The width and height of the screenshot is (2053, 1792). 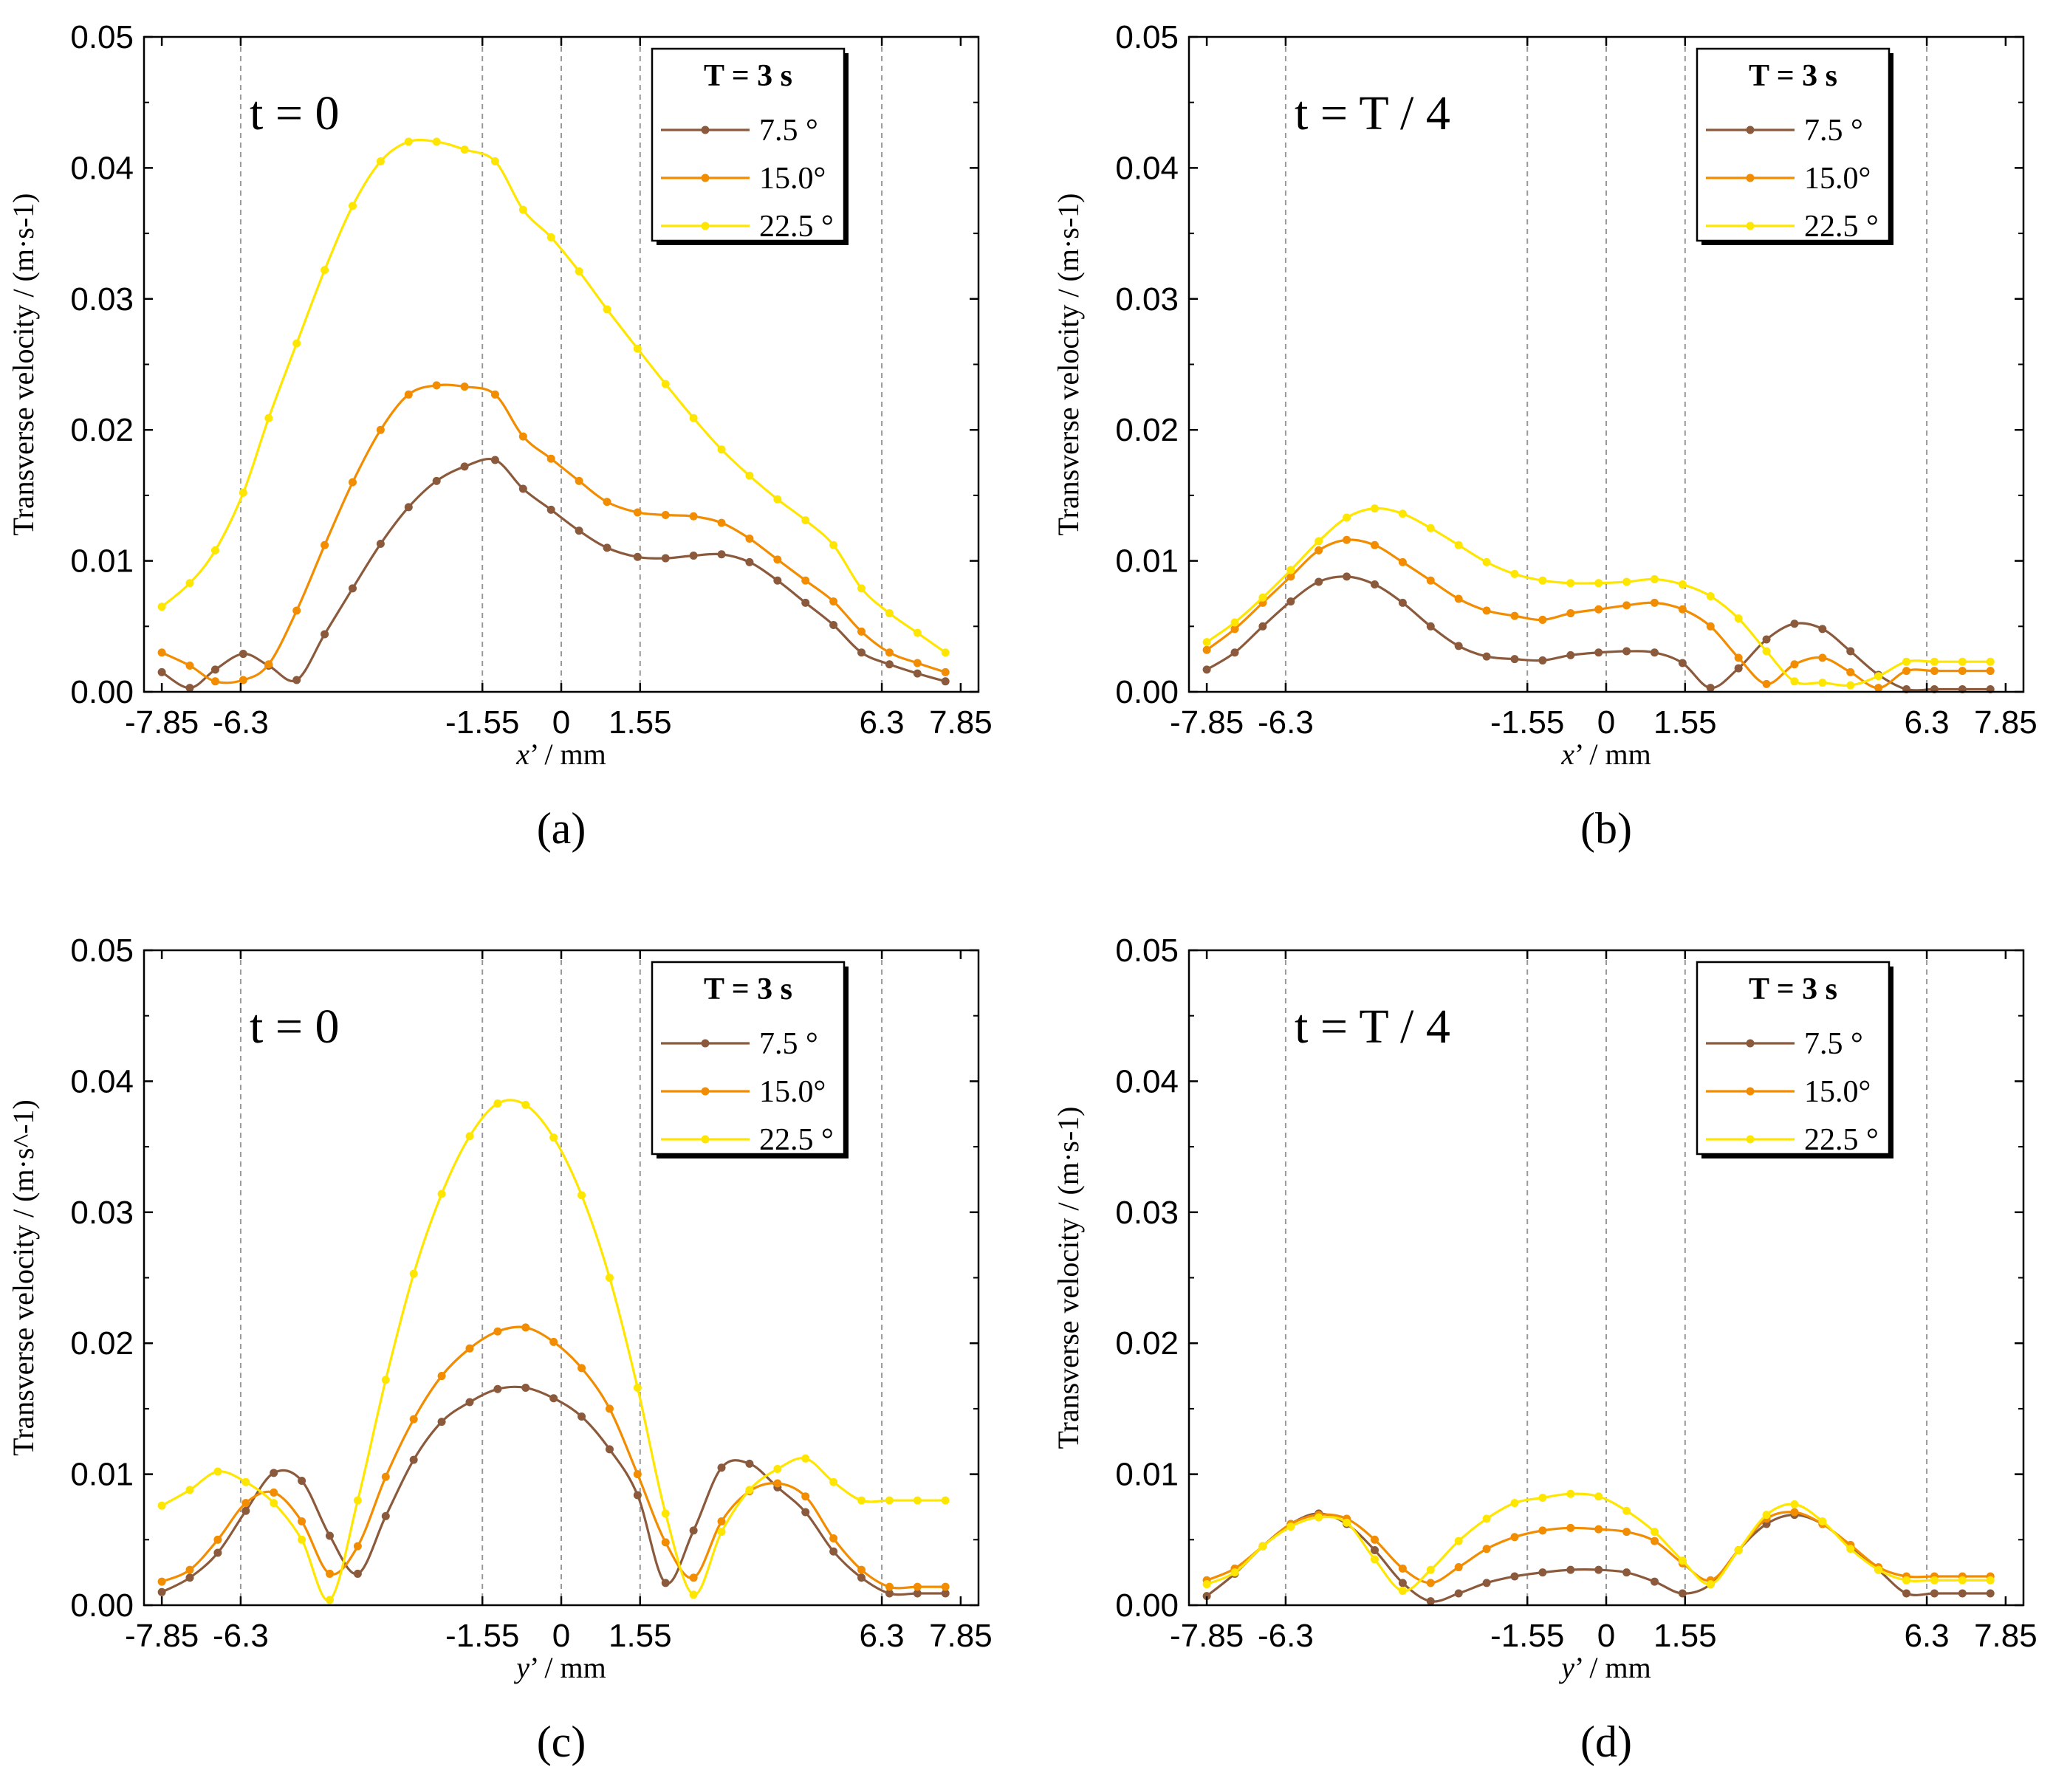 What do you see at coordinates (1834, 1044) in the screenshot?
I see `legend-entry: 7.5 °` at bounding box center [1834, 1044].